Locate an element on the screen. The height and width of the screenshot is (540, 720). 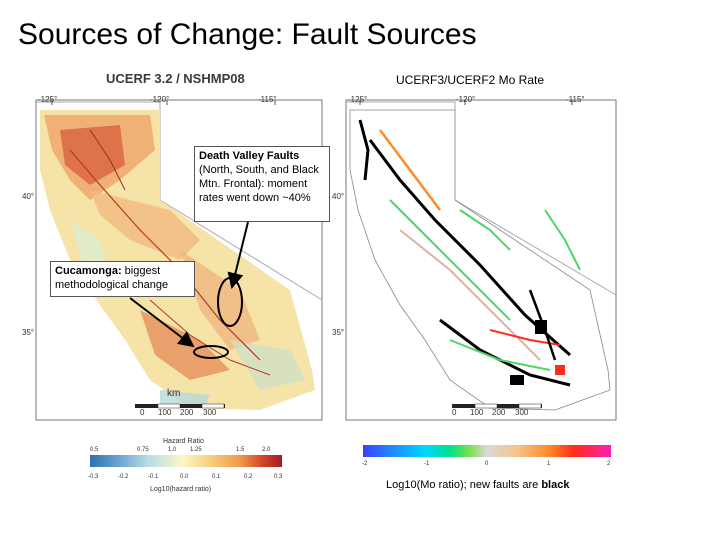
right-lat-tick: 35° is located at coordinates (338, 332).